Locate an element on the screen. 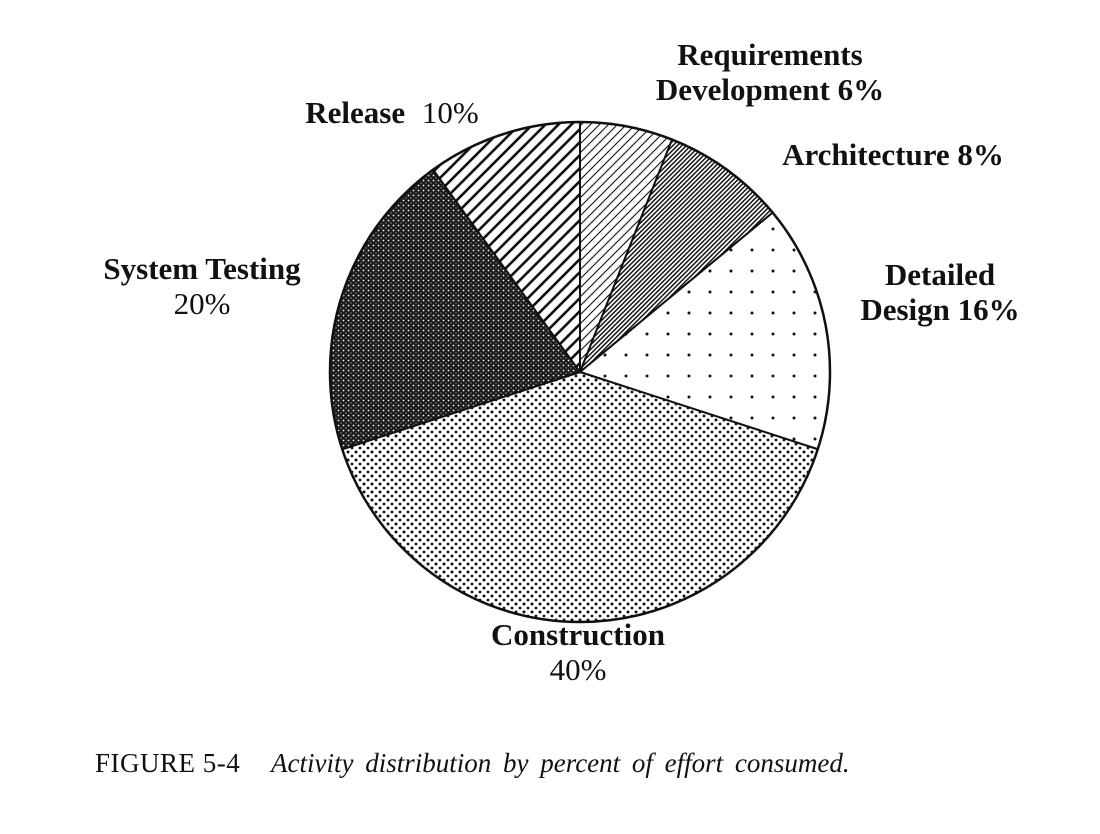 This screenshot has height=834, width=1100. label-system-testing: System Testing 20% is located at coordinates (202, 286).